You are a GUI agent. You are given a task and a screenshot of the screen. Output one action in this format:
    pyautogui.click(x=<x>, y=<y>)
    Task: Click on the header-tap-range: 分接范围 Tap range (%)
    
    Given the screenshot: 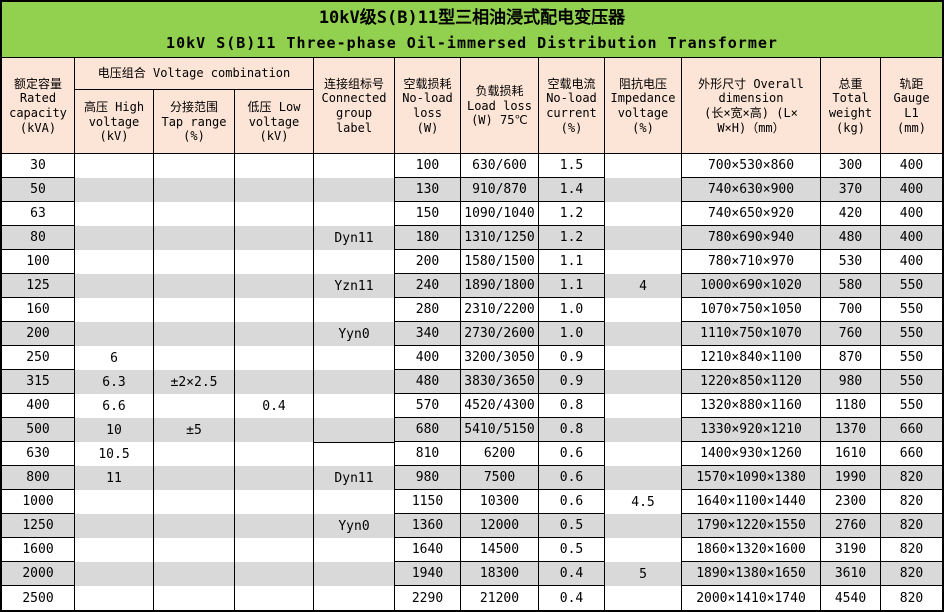 What is the action you would take?
    pyautogui.click(x=194, y=122)
    